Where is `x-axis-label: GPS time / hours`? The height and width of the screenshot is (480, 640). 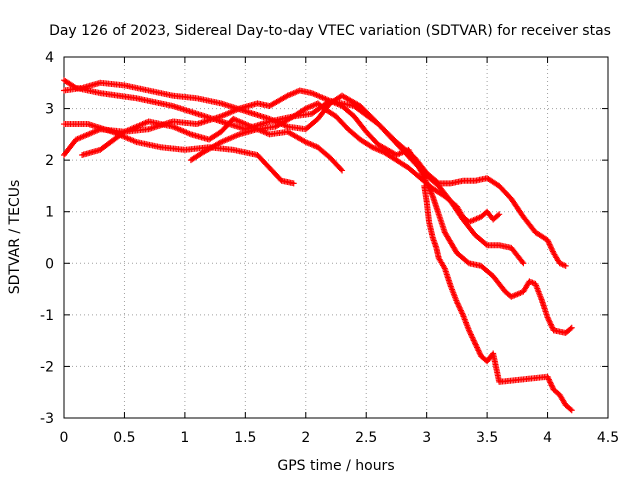 x-axis-label: GPS time / hours is located at coordinates (335, 466).